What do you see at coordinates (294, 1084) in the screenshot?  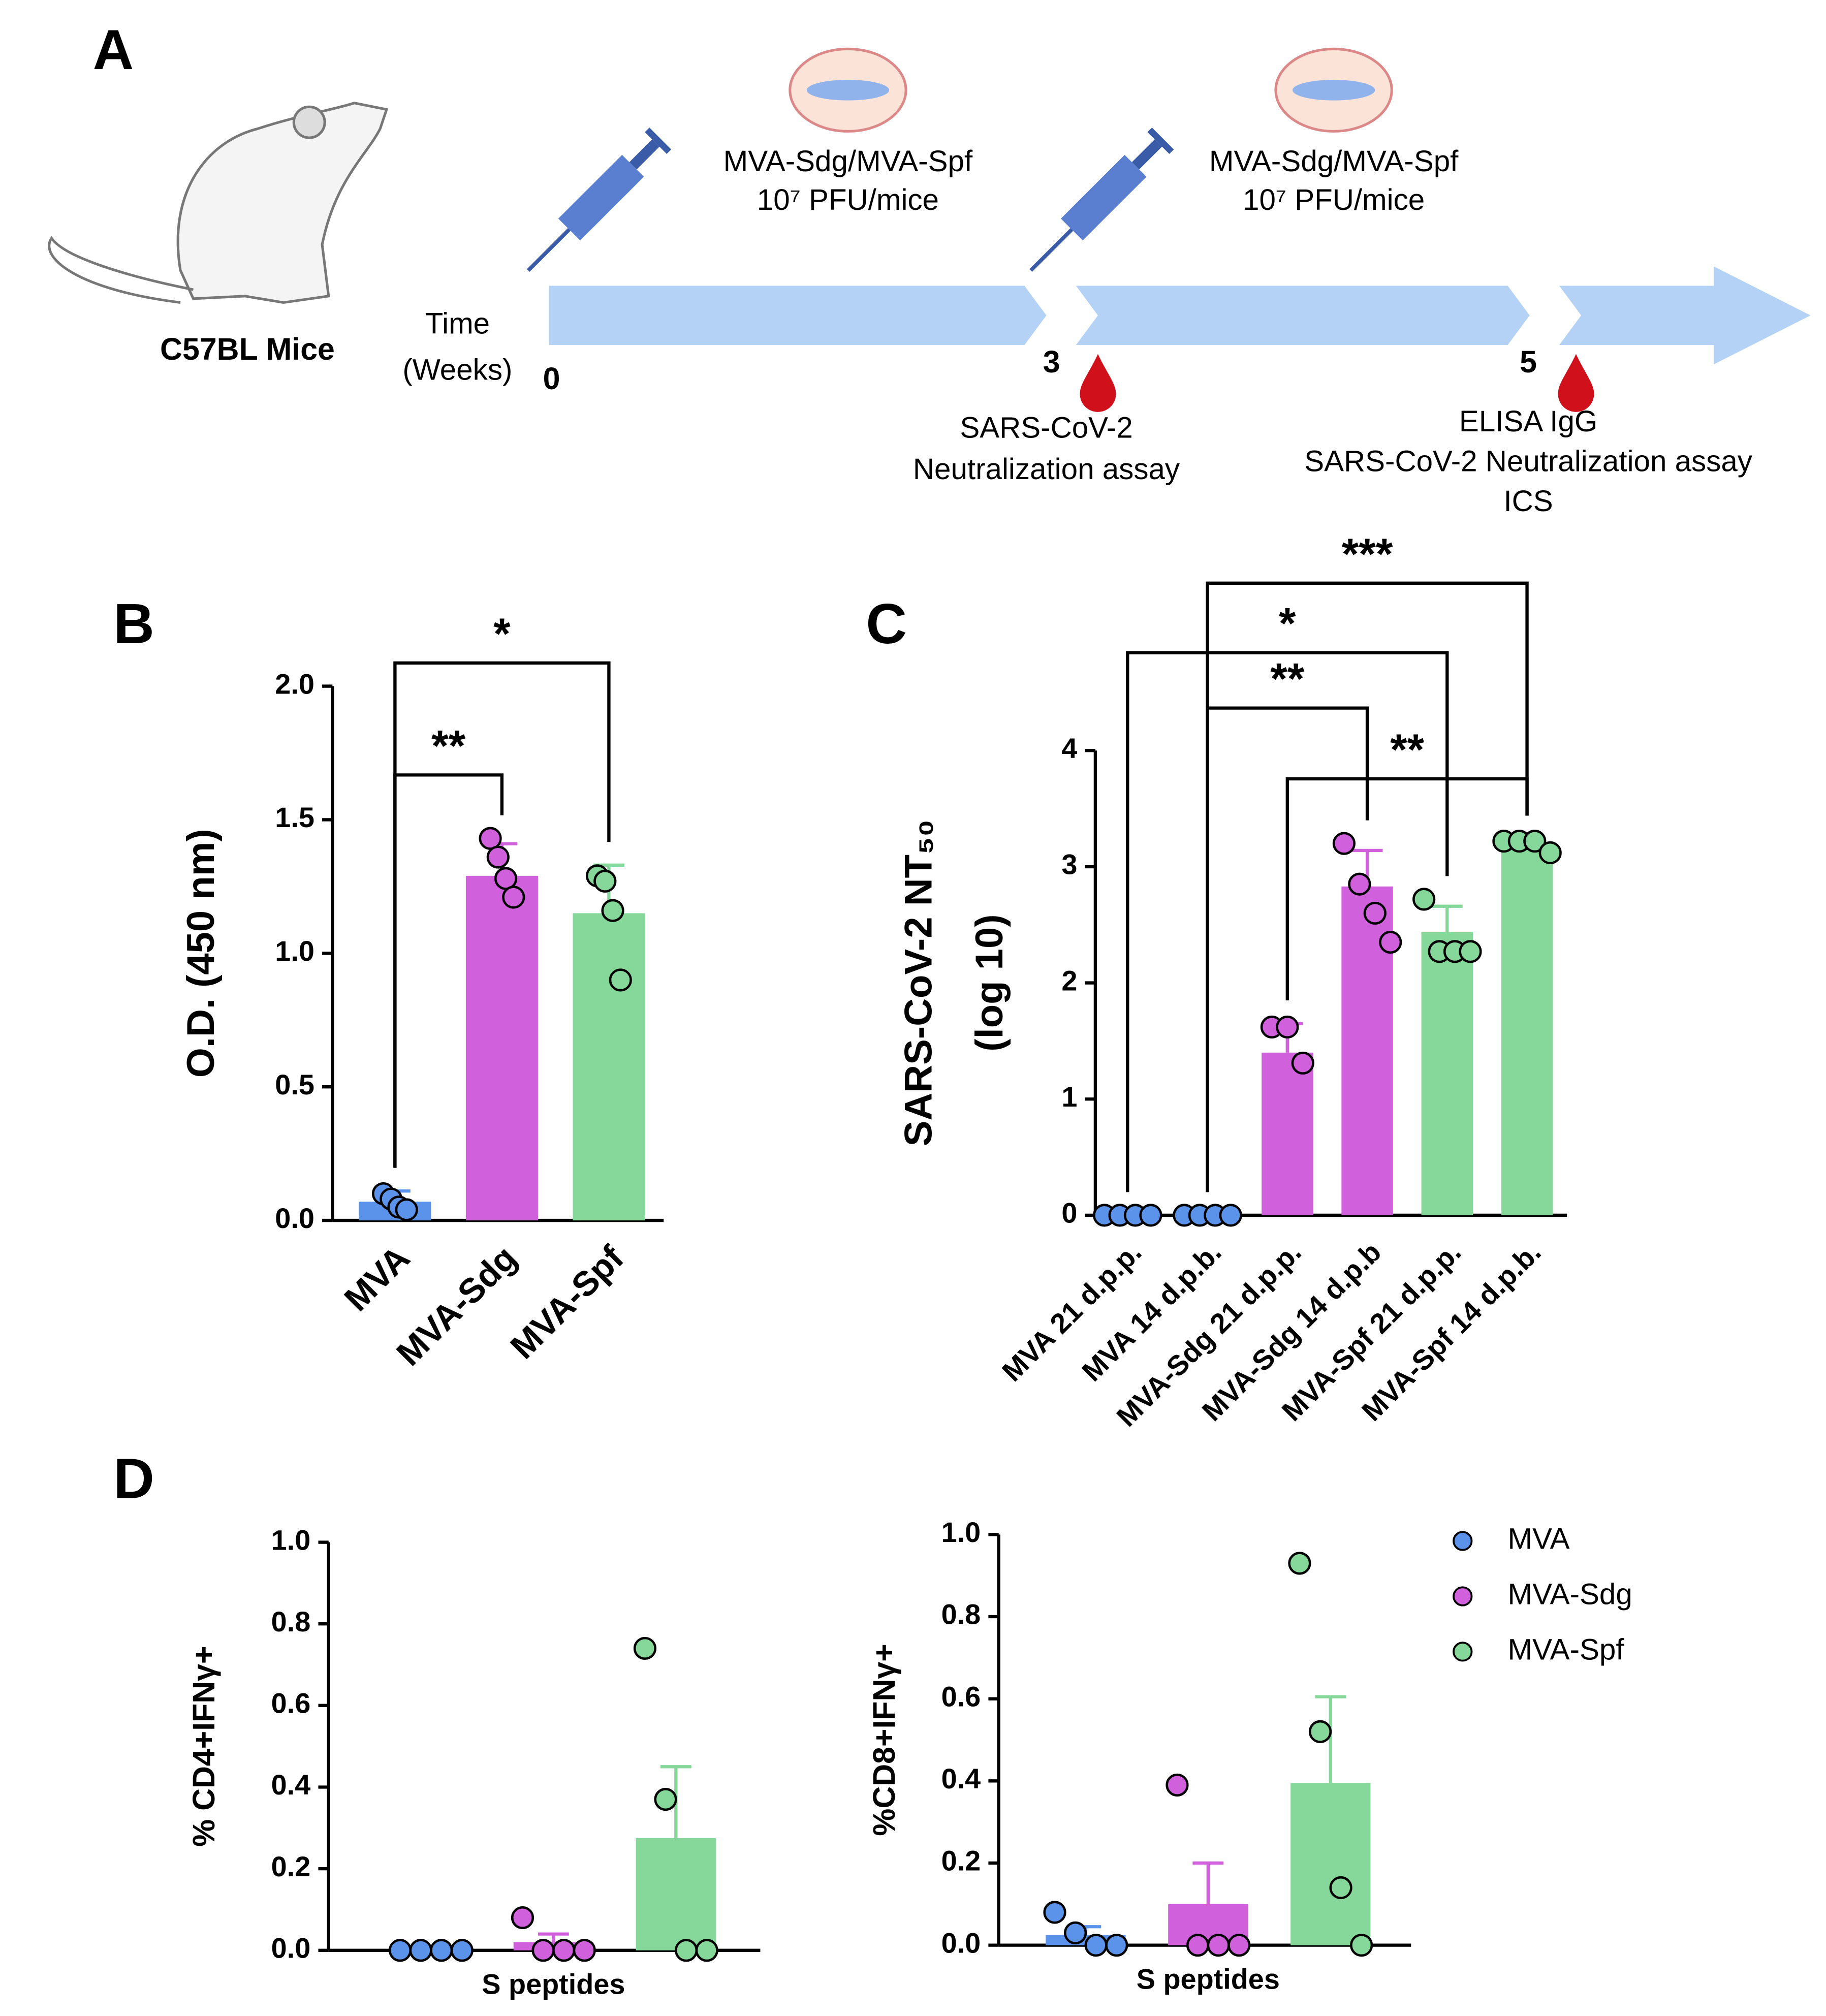 I see `y-tick-label: 0.5` at bounding box center [294, 1084].